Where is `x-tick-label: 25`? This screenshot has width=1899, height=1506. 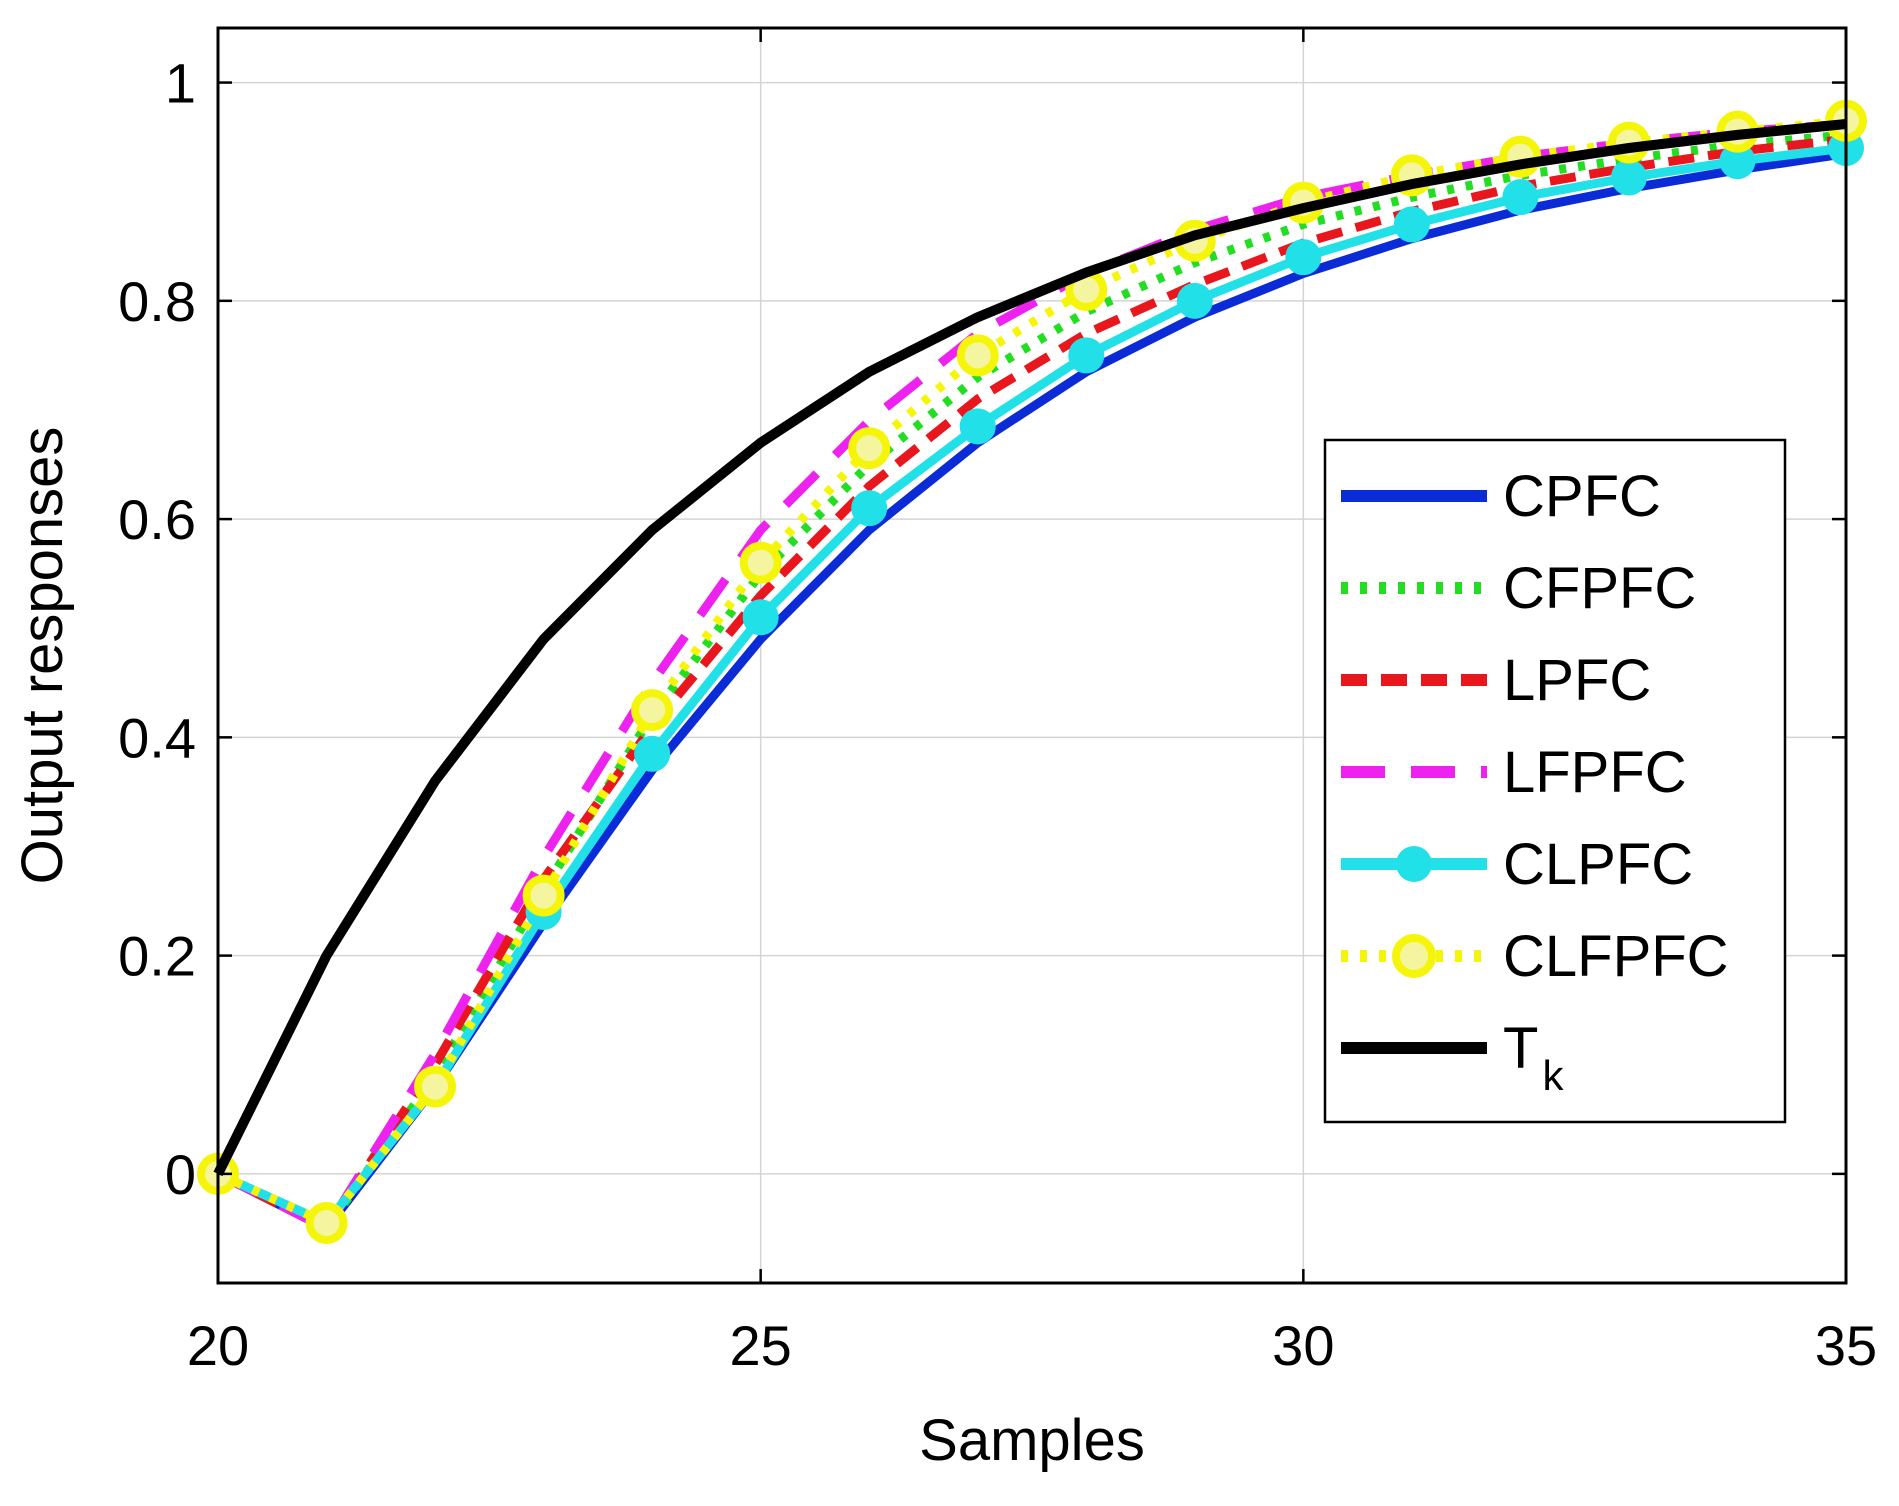
x-tick-label: 25 is located at coordinates (761, 1345).